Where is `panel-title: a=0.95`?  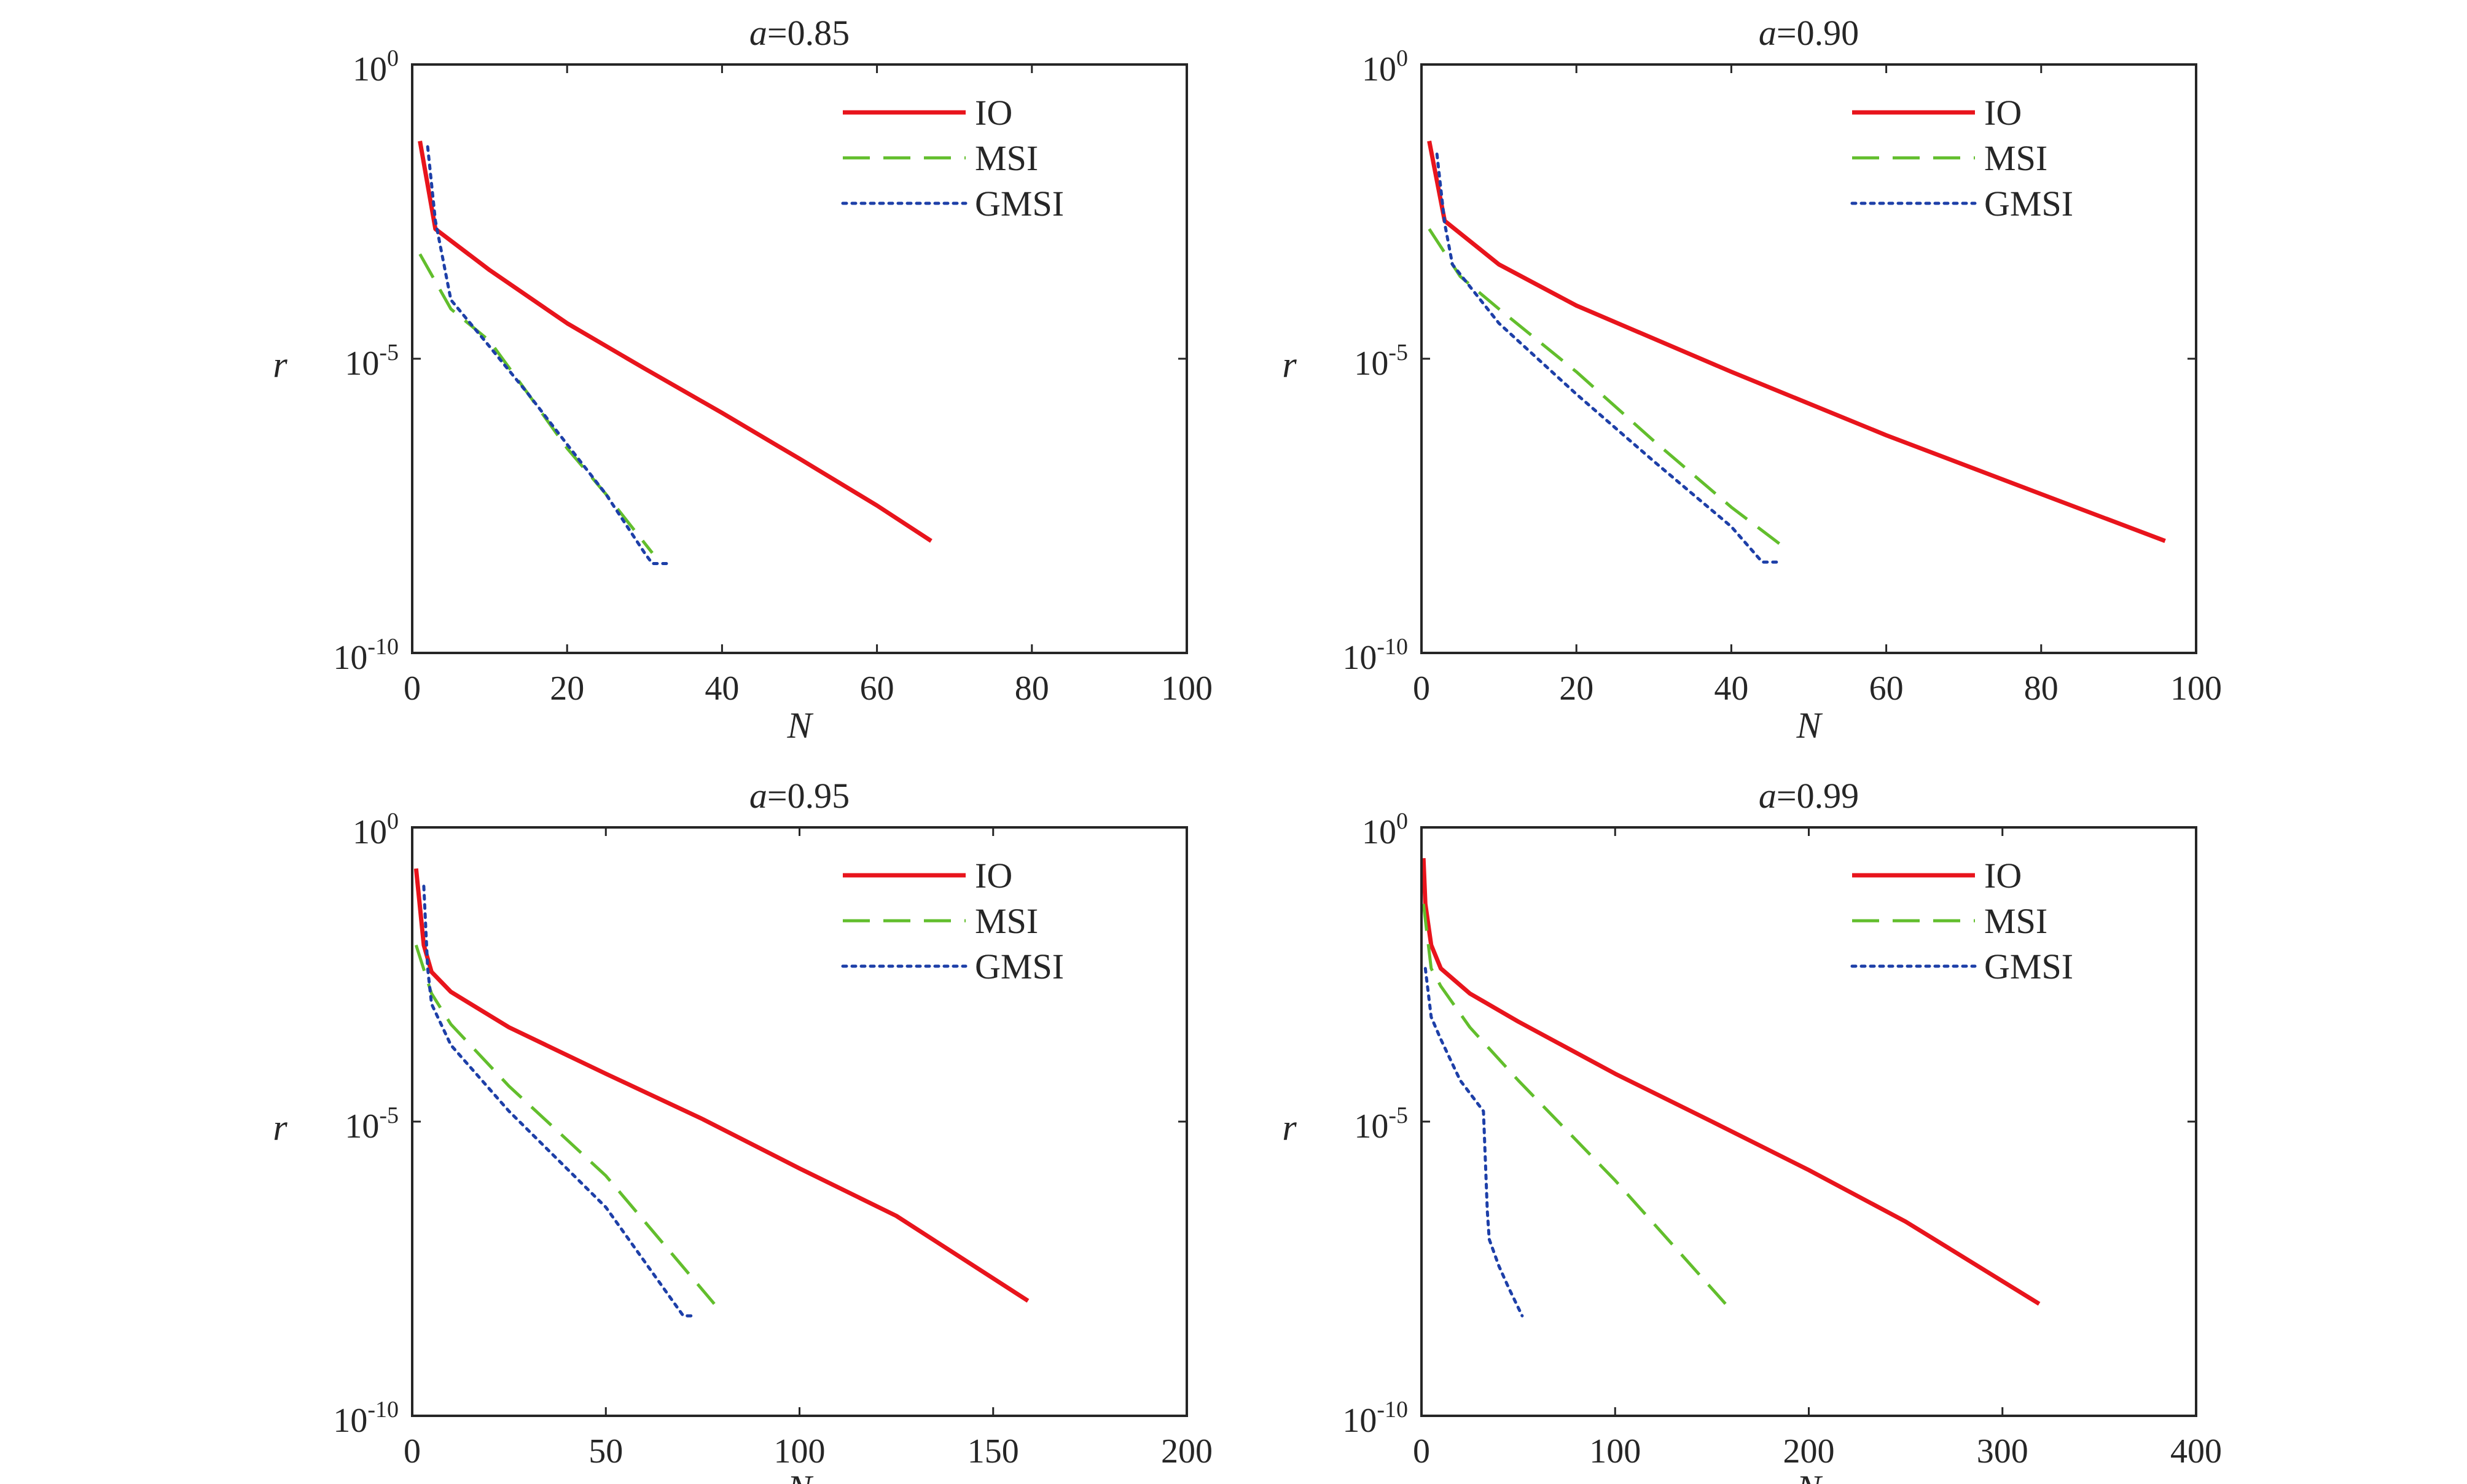
panel-title: a=0.95 is located at coordinates (799, 796).